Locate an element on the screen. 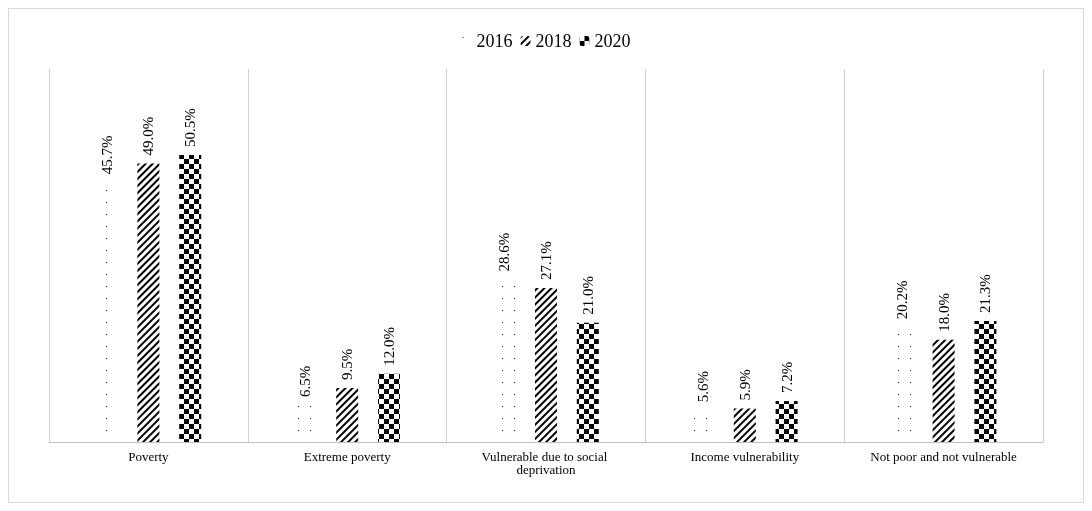 The width and height of the screenshot is (1092, 511). data-label: 20.2% is located at coordinates (901, 300).